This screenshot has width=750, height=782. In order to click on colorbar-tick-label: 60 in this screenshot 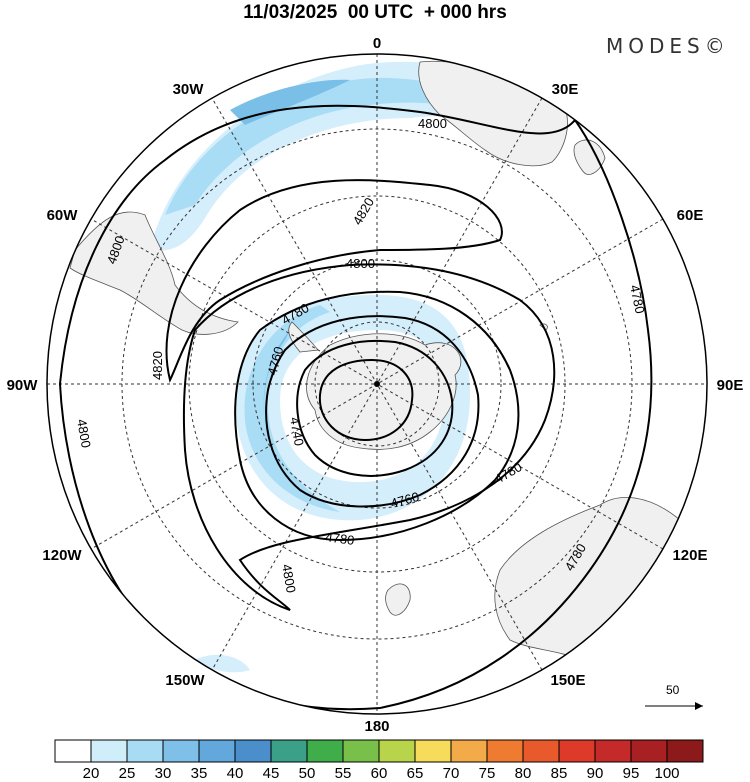, I will do `click(379, 773)`.